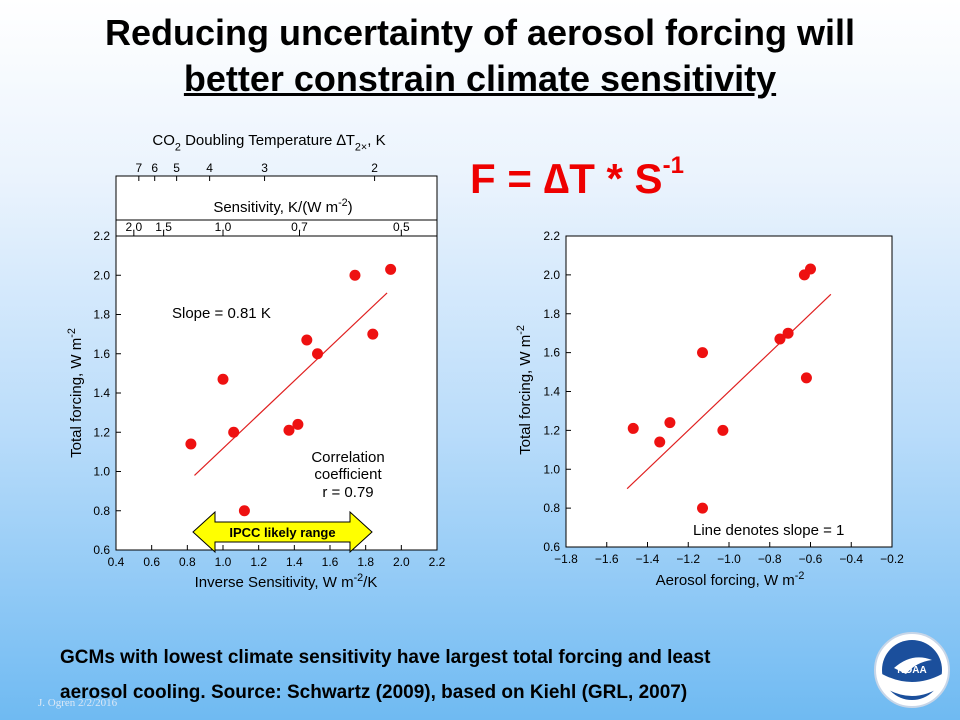  What do you see at coordinates (551, 430) in the screenshot?
I see `chart2-y-tick-label: 1.2` at bounding box center [551, 430].